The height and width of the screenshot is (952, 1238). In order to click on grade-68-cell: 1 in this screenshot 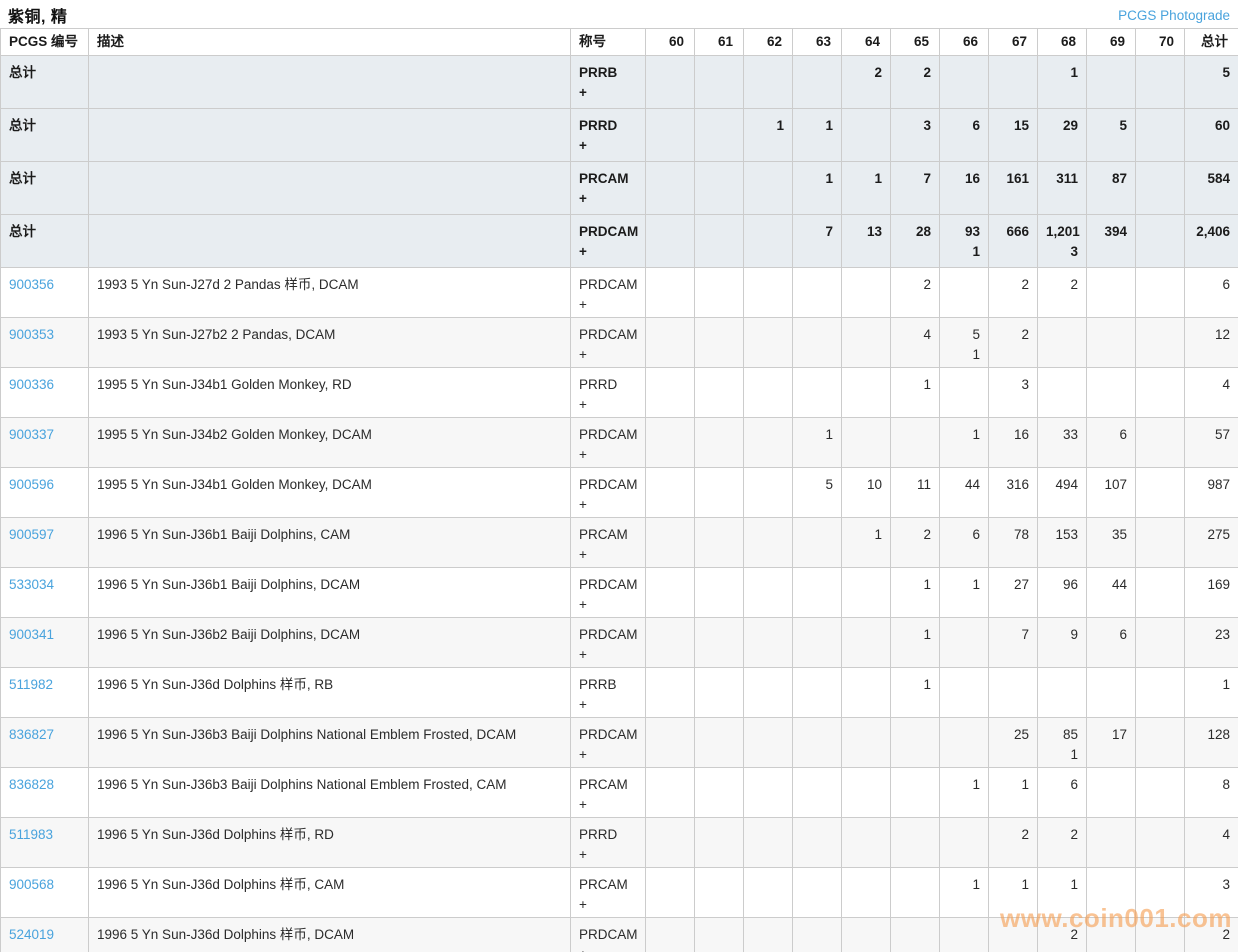, I will do `click(1062, 892)`.